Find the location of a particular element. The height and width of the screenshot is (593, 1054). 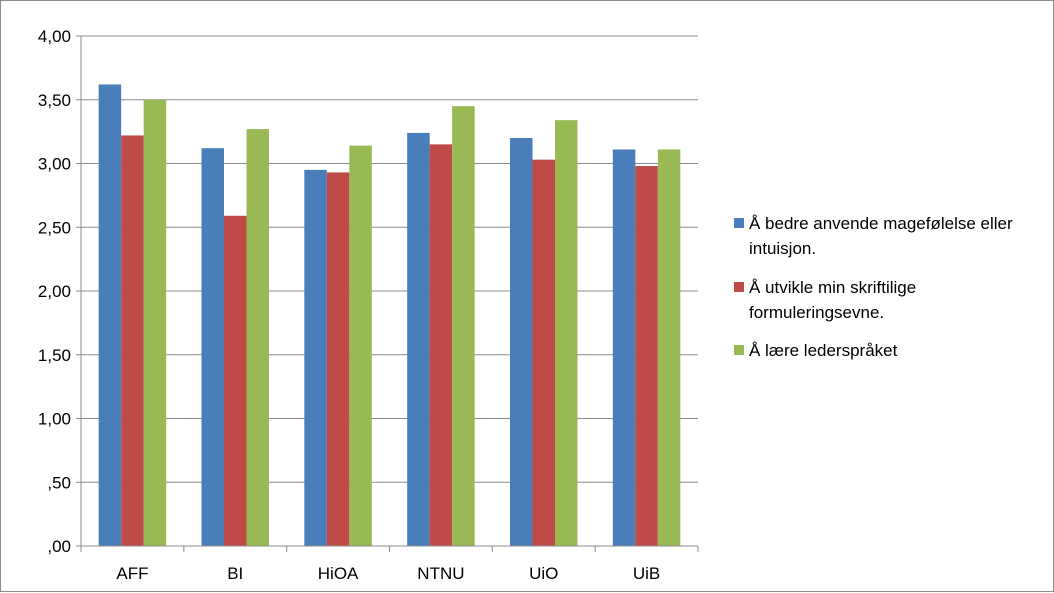

y-tick-label: ,00 is located at coordinates (59, 546).